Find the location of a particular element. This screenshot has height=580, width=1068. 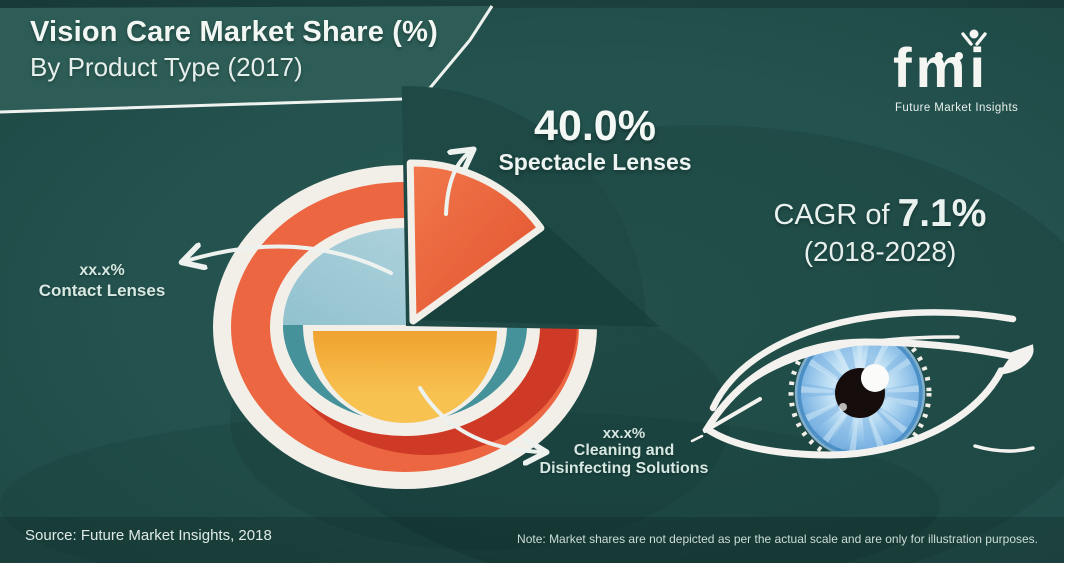

cagr-line: CAGR of 7.1% is located at coordinates (880, 214).